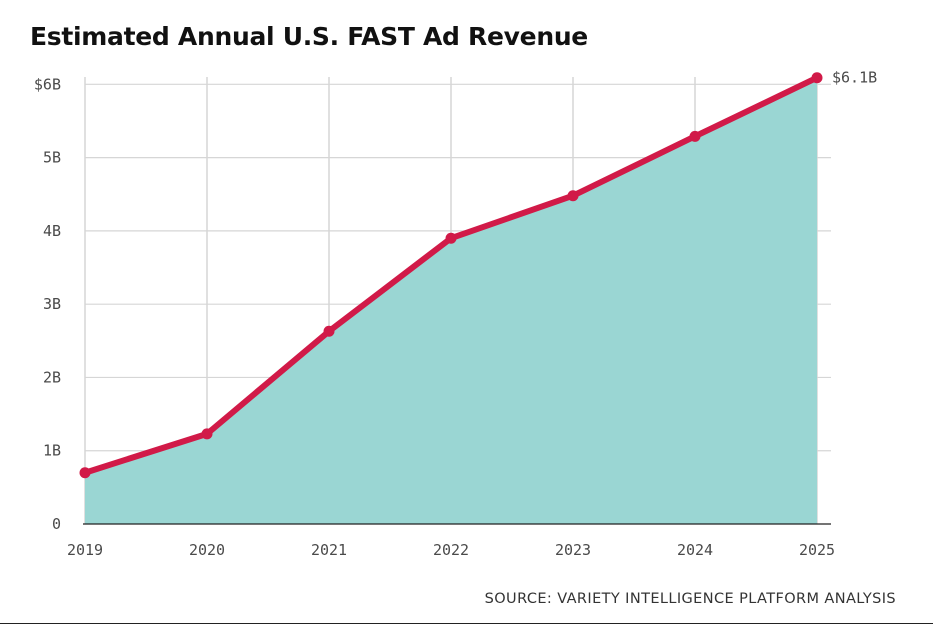  Describe the element at coordinates (52, 304) in the screenshot. I see `y-tick-label: 3B` at that location.